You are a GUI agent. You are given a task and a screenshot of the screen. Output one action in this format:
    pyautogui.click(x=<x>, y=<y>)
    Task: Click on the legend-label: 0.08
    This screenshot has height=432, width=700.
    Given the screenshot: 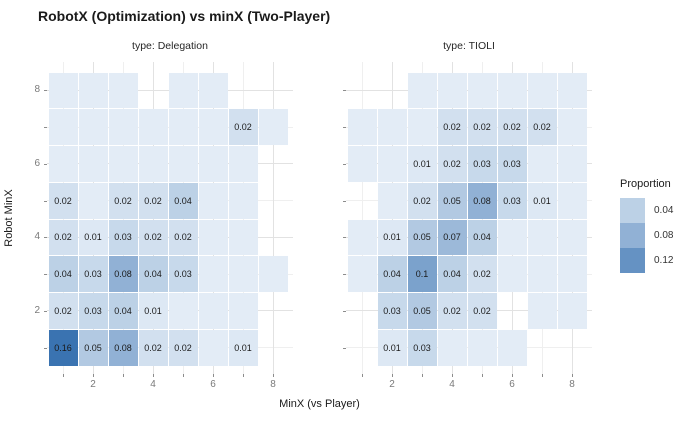 What is the action you would take?
    pyautogui.click(x=664, y=235)
    